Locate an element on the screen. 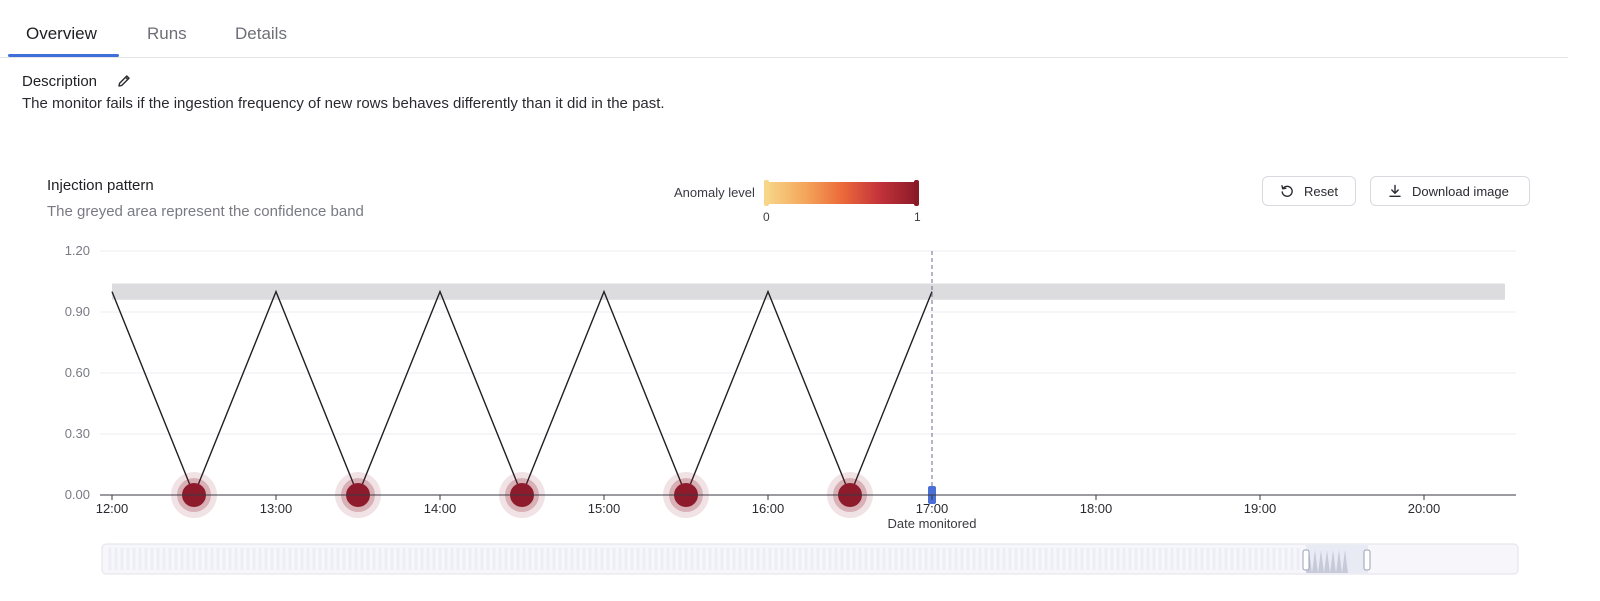 The width and height of the screenshot is (1600, 601). active-tab-indicator is located at coordinates (63, 55).